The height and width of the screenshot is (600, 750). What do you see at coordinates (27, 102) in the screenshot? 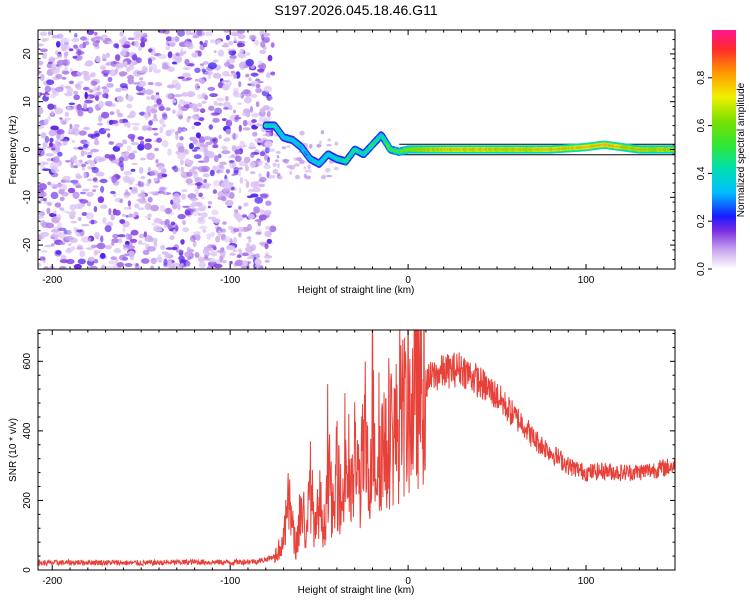
I see `y-tick-label: 10` at bounding box center [27, 102].